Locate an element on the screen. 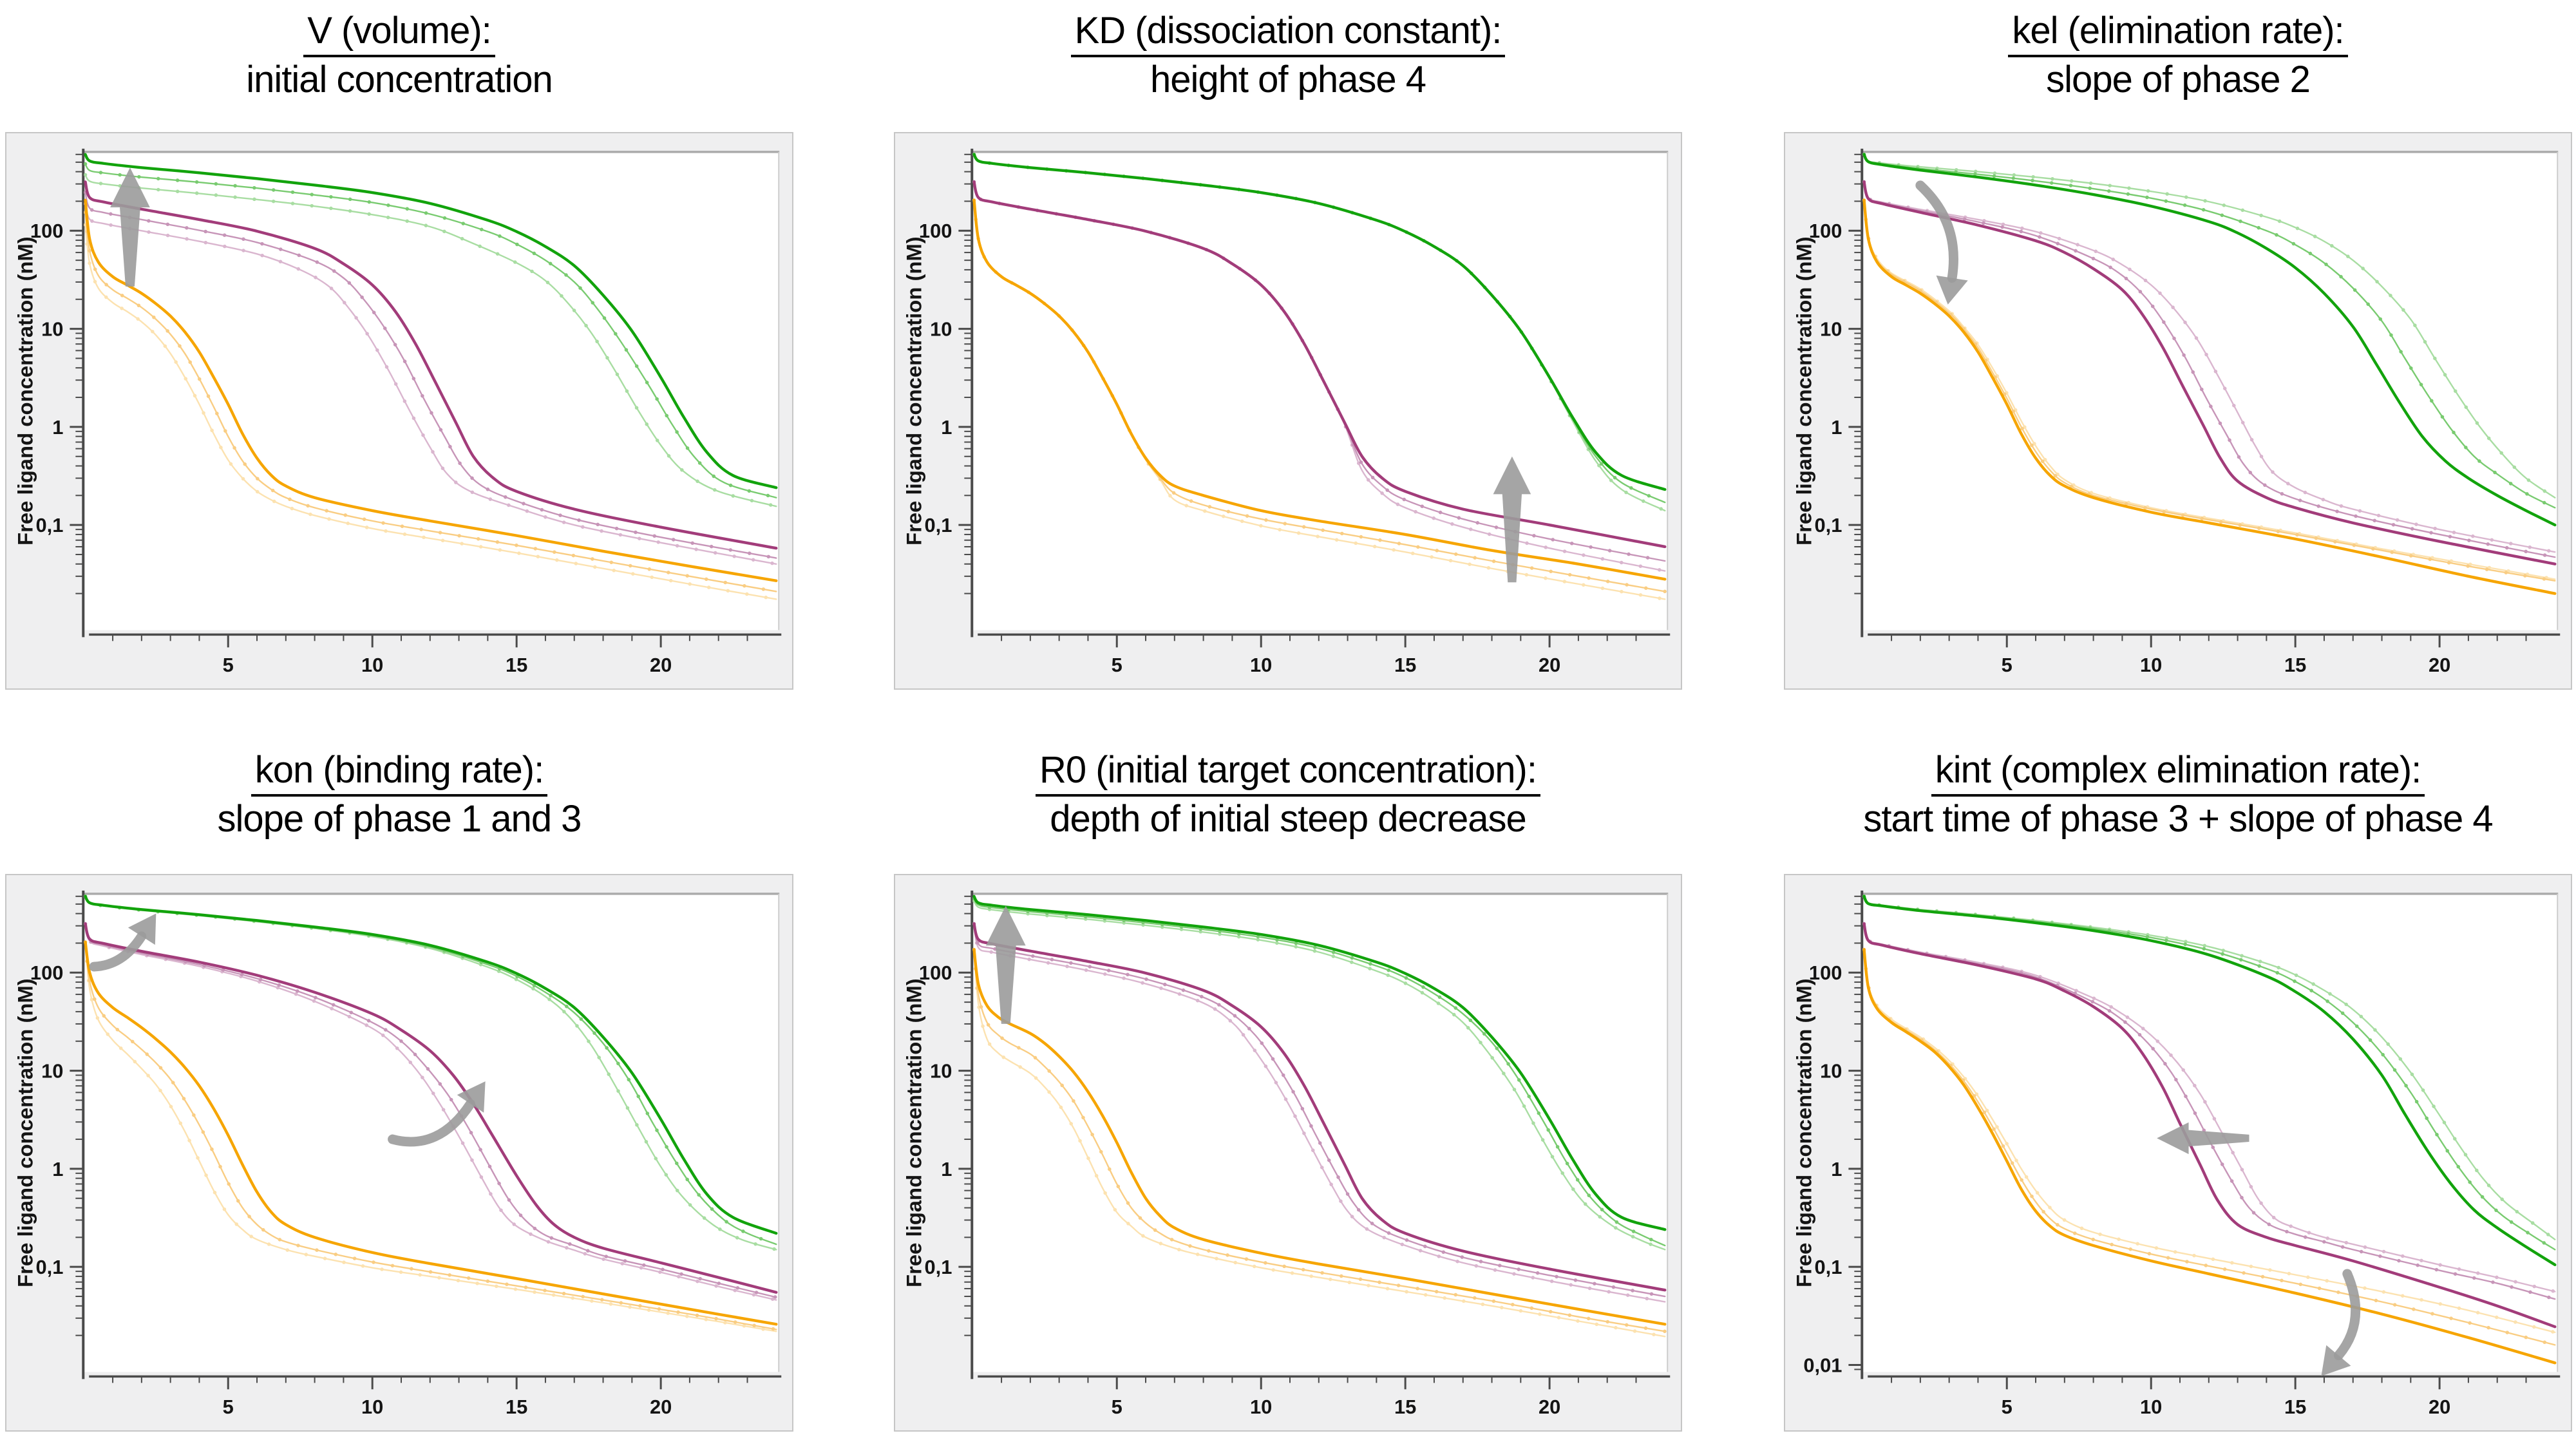 The height and width of the screenshot is (1449, 2576). title-line1: KD (dissociation constant): is located at coordinates (1288, 32).